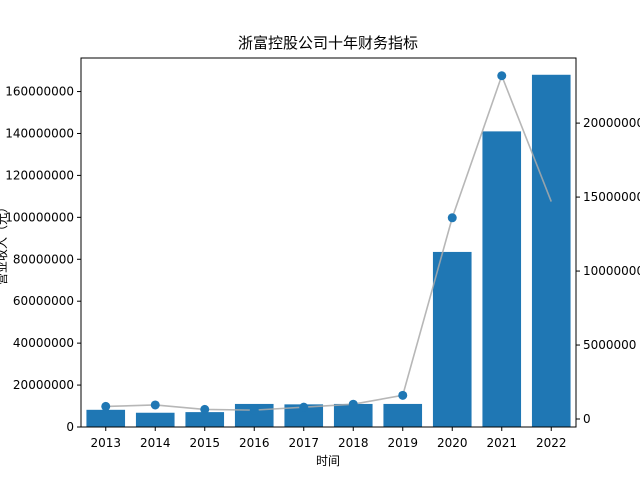  Describe the element at coordinates (353, 415) in the screenshot. I see `bar-2018` at that location.